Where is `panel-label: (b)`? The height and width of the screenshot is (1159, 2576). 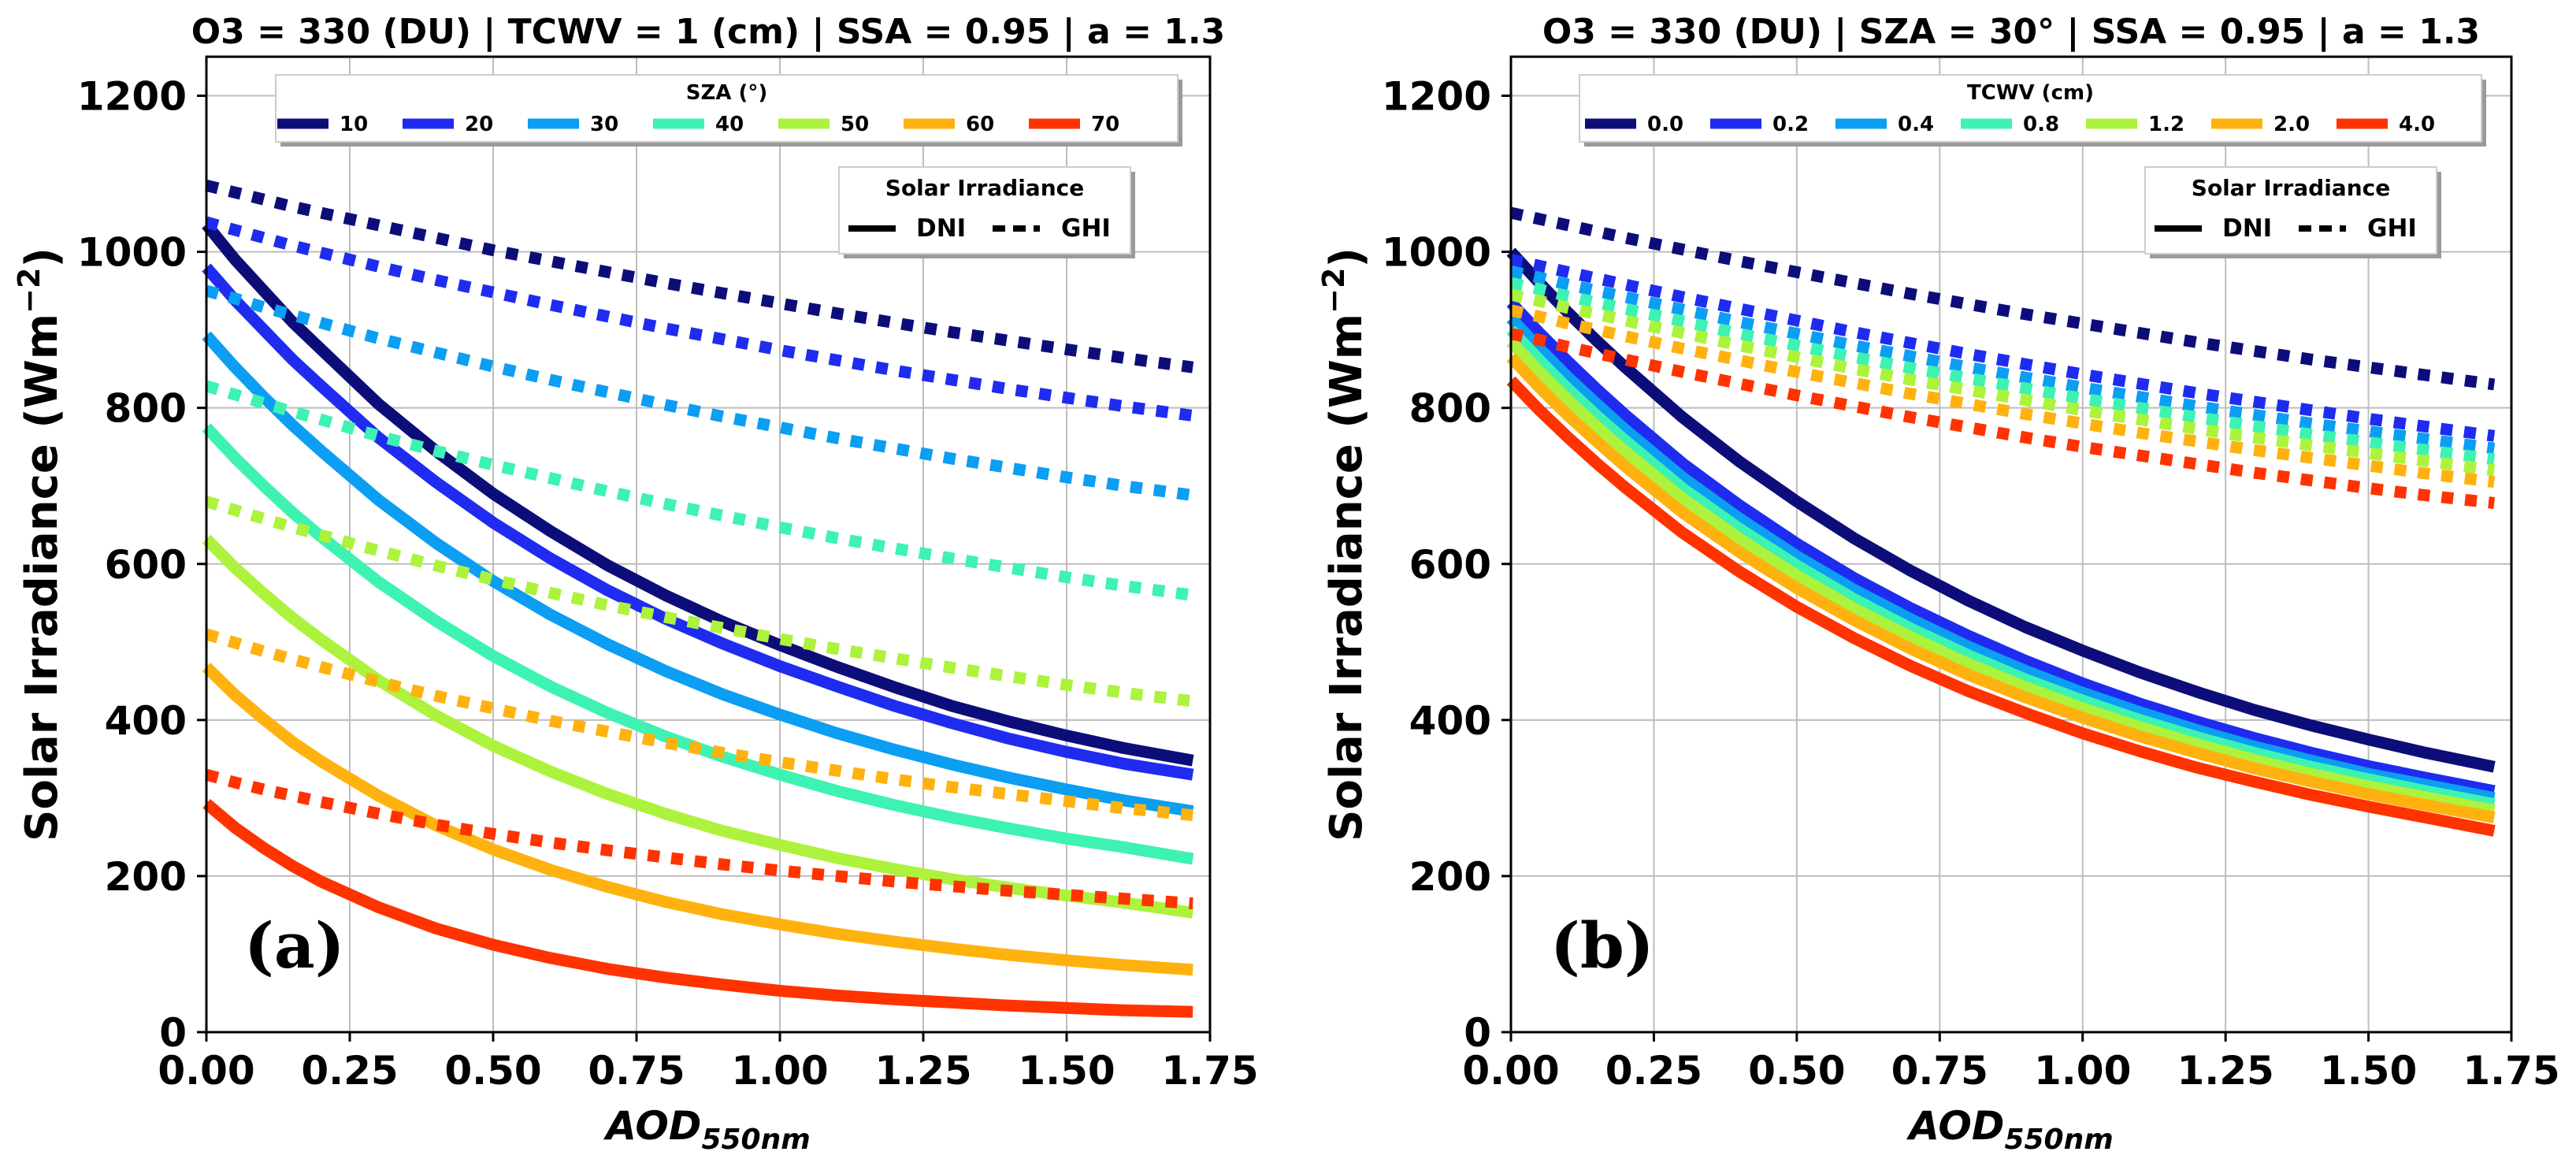
panel-label: (b) is located at coordinates (1602, 945).